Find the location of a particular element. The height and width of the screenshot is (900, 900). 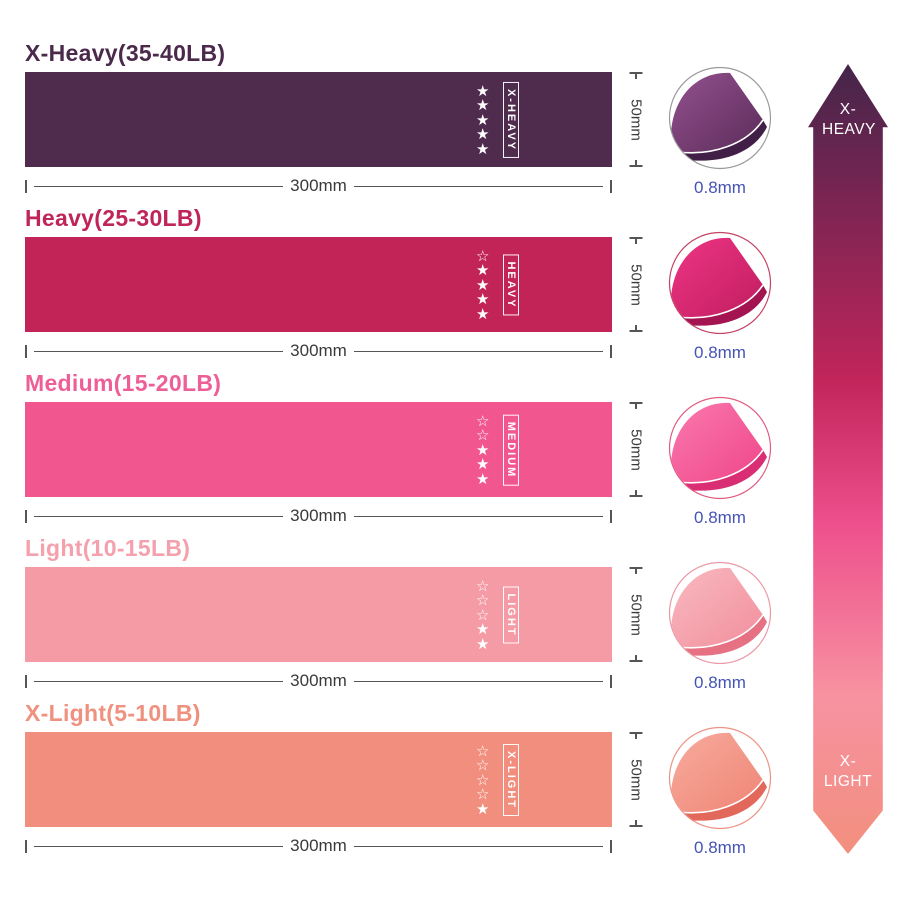

band-rectangle: ☆ ☆ ☆ ★ ★ LIGHT is located at coordinates (318, 614).